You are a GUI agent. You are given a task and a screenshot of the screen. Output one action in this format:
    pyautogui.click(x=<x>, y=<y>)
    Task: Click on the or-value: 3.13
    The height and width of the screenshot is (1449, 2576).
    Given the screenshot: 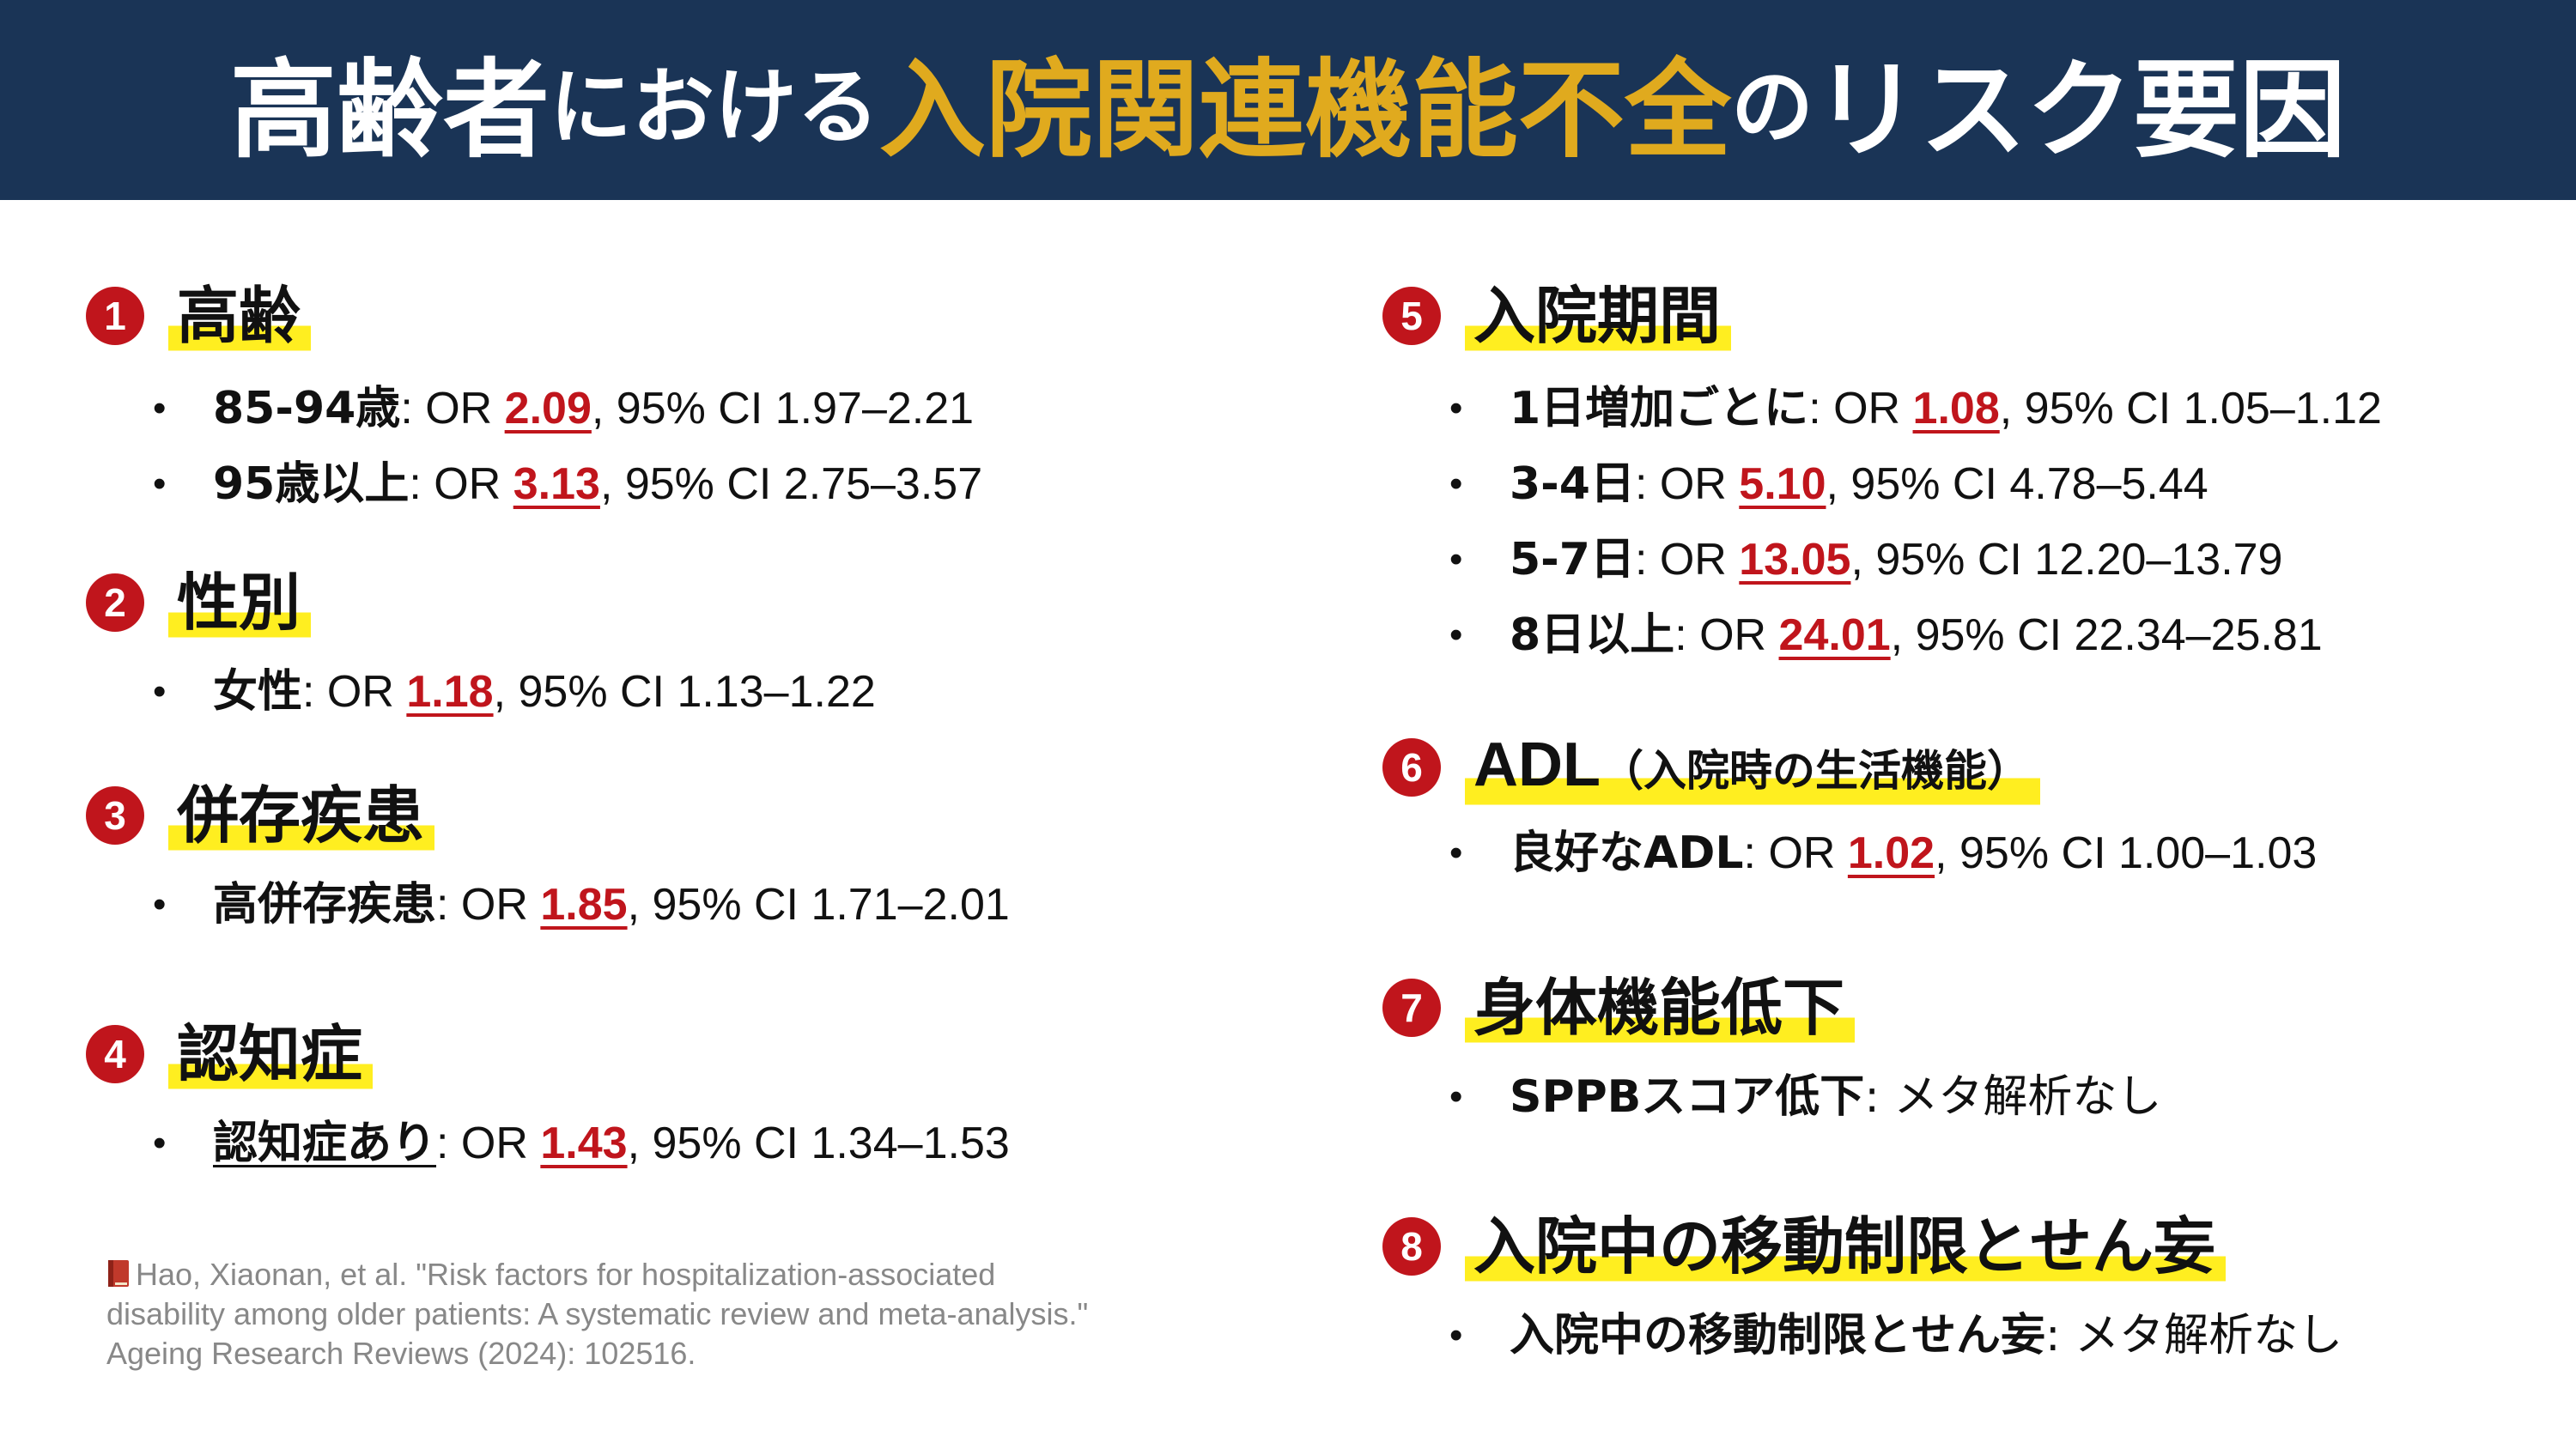 What is the action you would take?
    pyautogui.click(x=556, y=484)
    